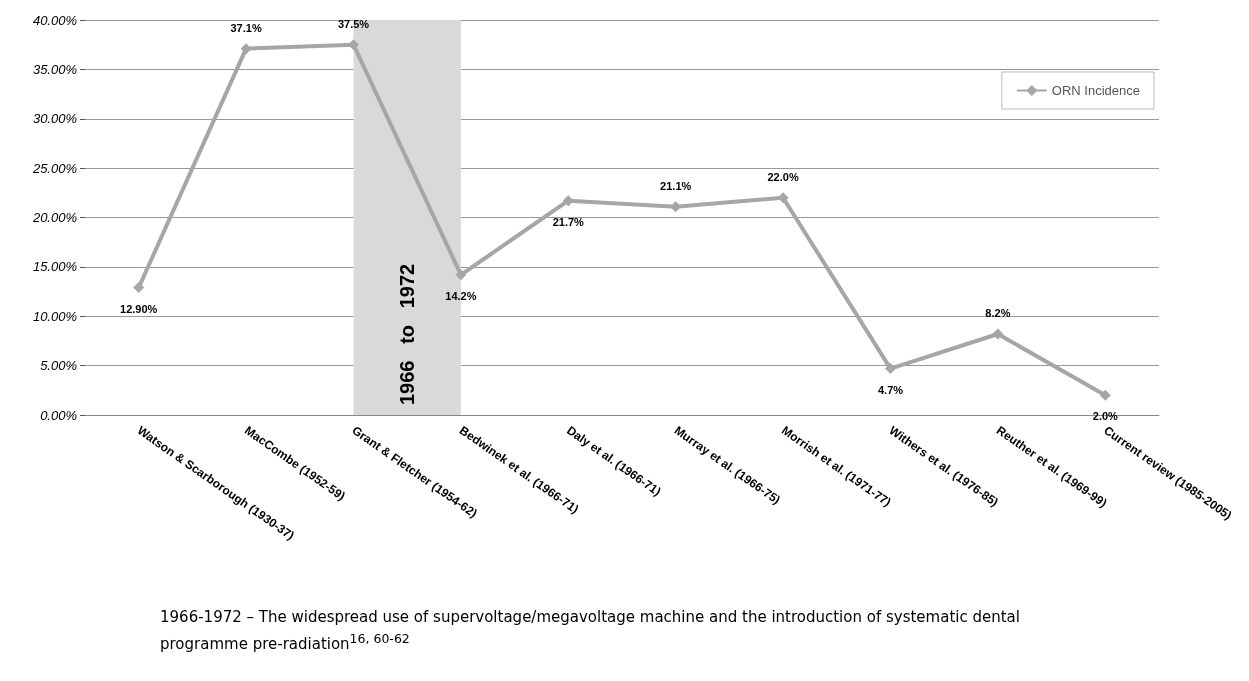  Describe the element at coordinates (461, 295) in the screenshot. I see `data-label: 14.2%` at that location.